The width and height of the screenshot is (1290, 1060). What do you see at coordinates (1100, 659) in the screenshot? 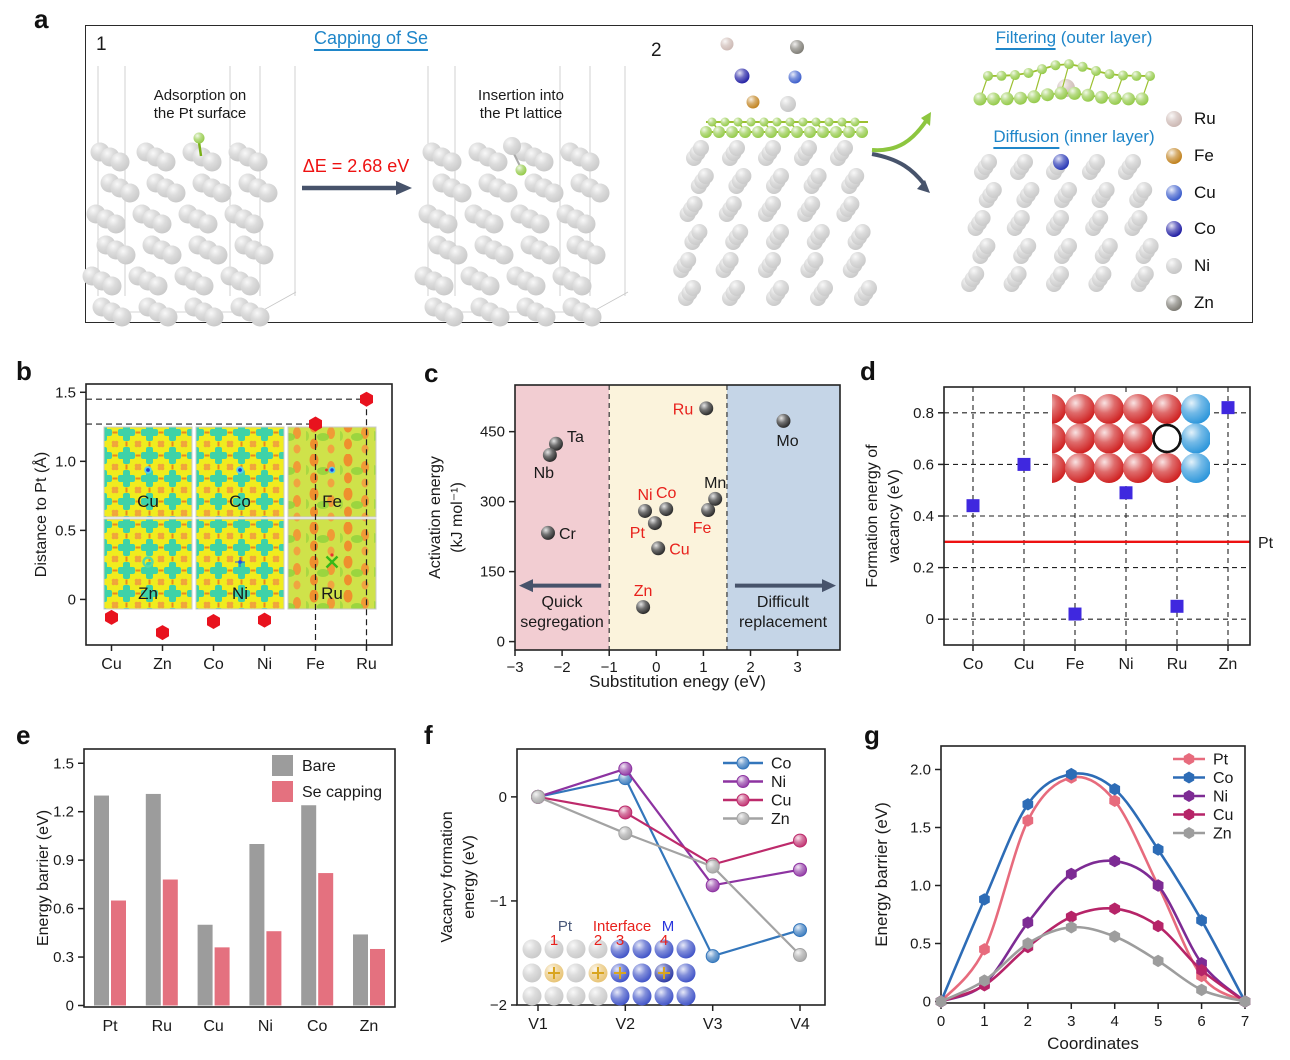
I see `x-axis: Co Cu Fe Ni Ru Zn` at bounding box center [1100, 659].